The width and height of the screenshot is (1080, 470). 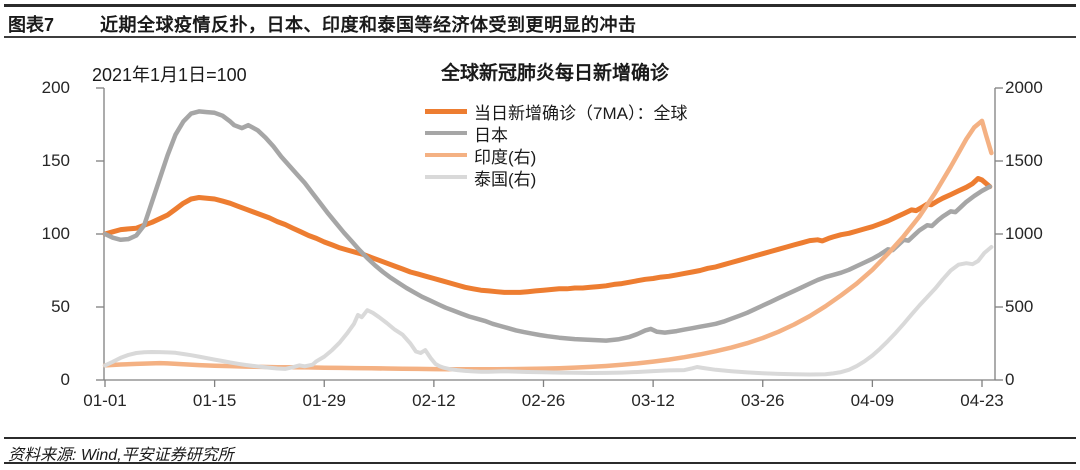 I want to click on legend-item: 当日新增确诊（7MA）：全球, so click(x=556, y=111).